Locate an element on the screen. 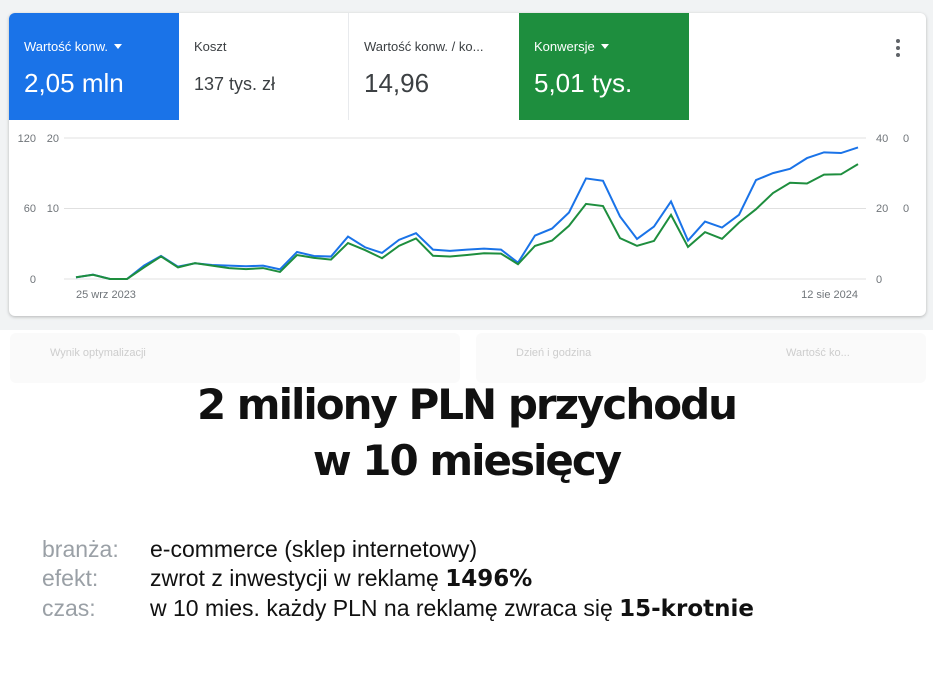  left-tick: 60 is located at coordinates (30, 209).